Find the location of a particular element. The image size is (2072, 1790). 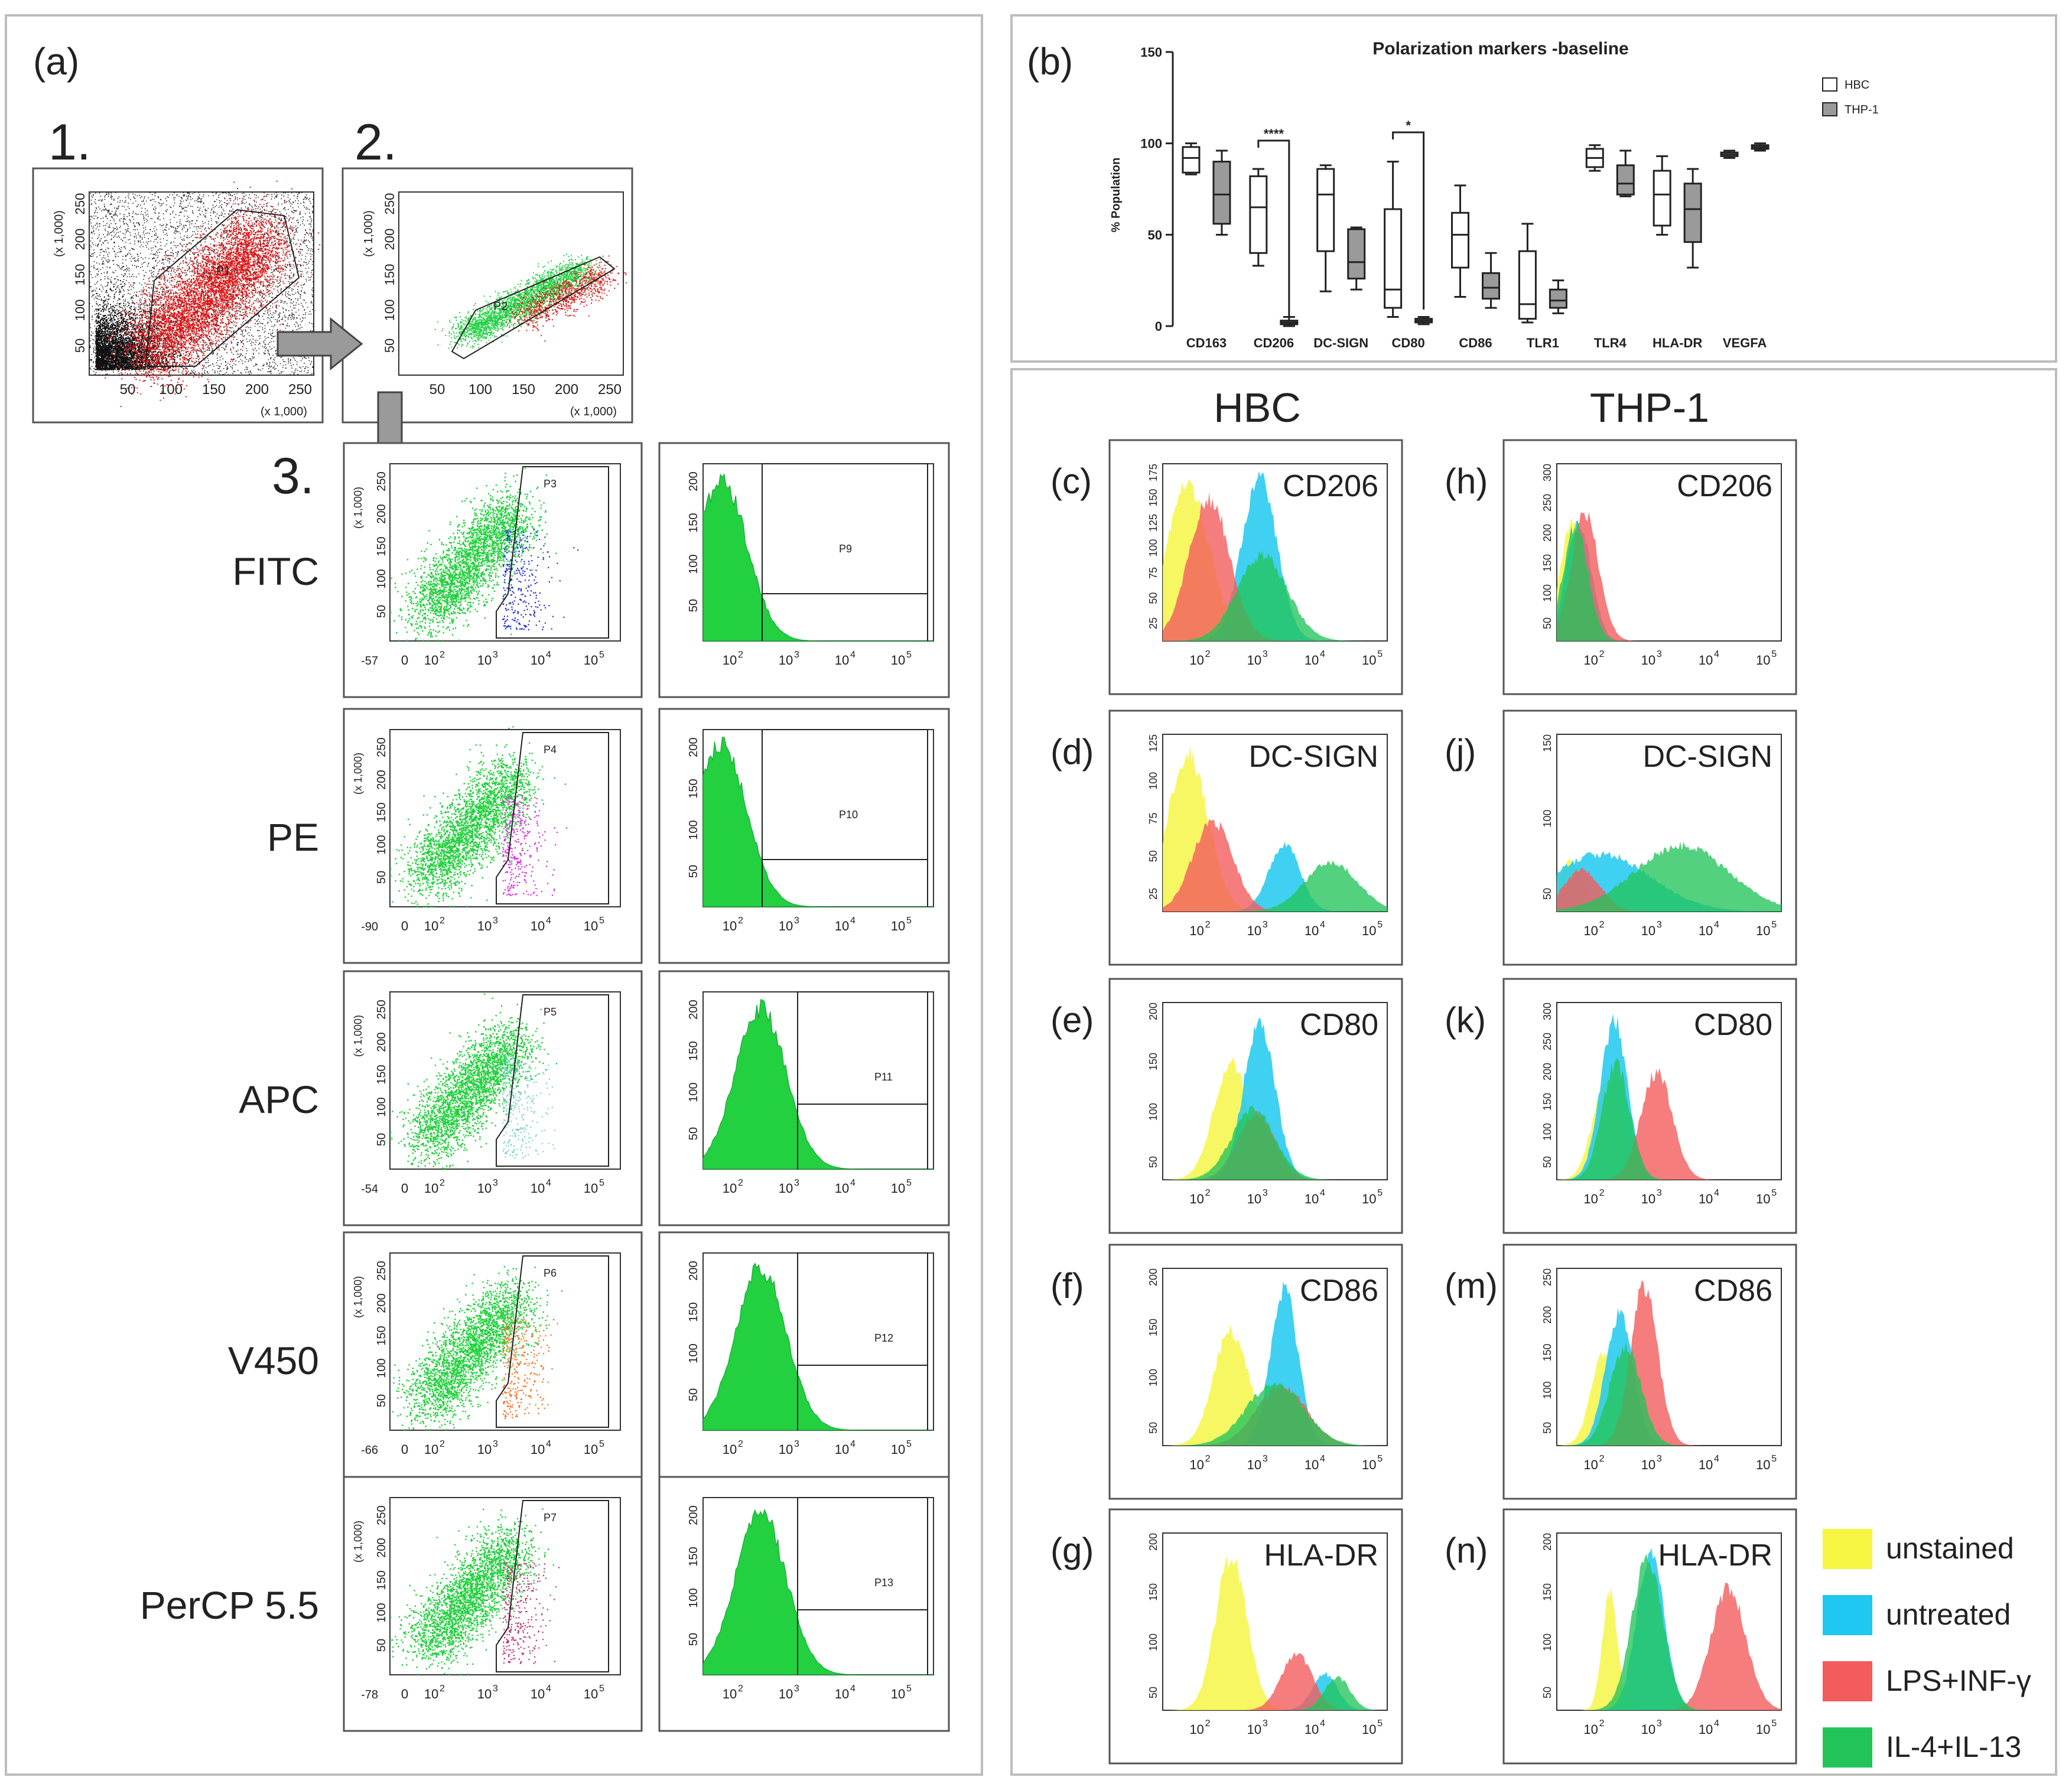

box-HBC-CD86 is located at coordinates (1460, 241).